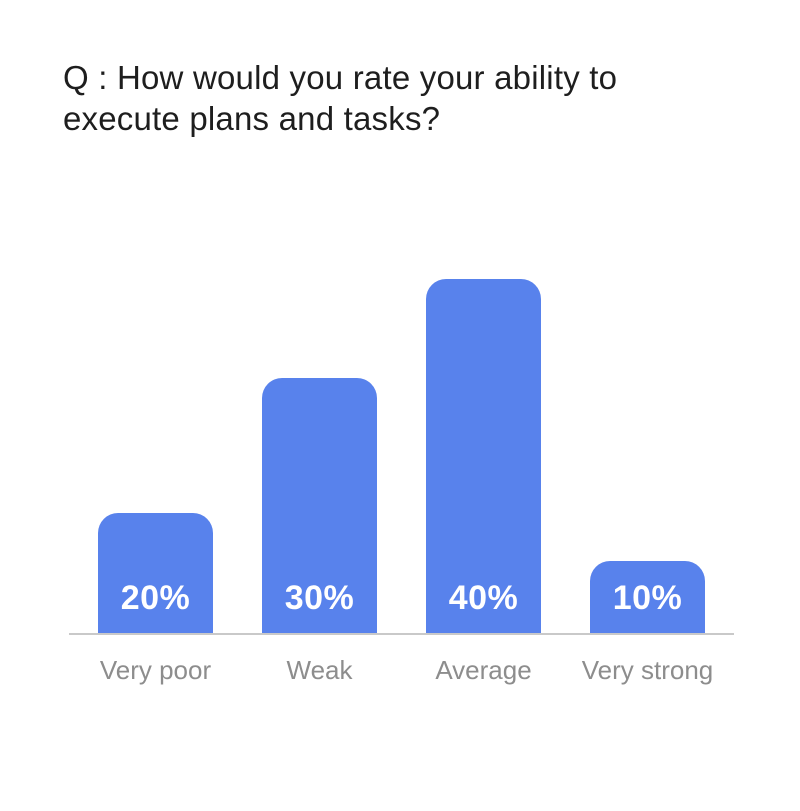 The image size is (800, 811). Describe the element at coordinates (319, 598) in the screenshot. I see `bar-value-label: 30%` at that location.